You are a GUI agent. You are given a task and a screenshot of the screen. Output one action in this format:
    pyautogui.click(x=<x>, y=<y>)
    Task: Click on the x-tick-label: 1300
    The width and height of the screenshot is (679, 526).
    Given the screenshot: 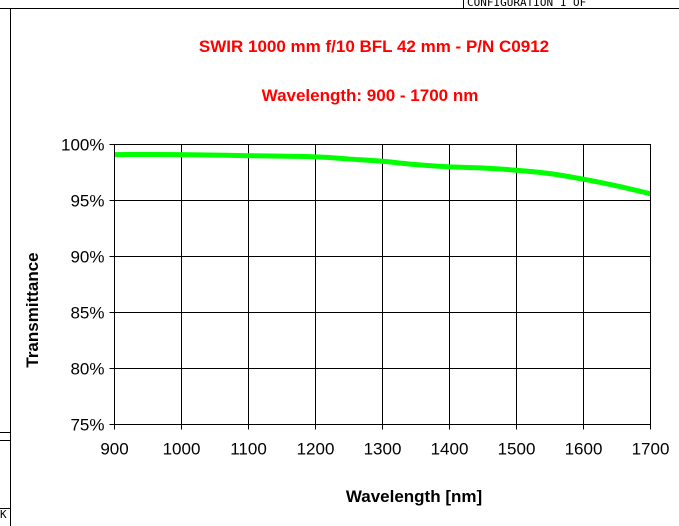 What is the action you would take?
    pyautogui.click(x=383, y=449)
    